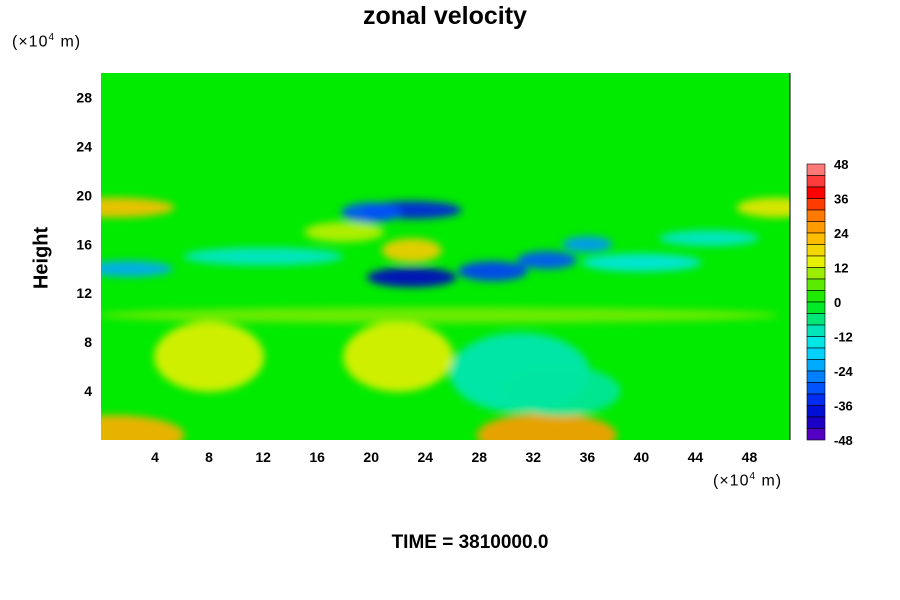 Image resolution: width=900 pixels, height=600 pixels. What do you see at coordinates (88, 342) in the screenshot?
I see `y-tick-label: 8` at bounding box center [88, 342].